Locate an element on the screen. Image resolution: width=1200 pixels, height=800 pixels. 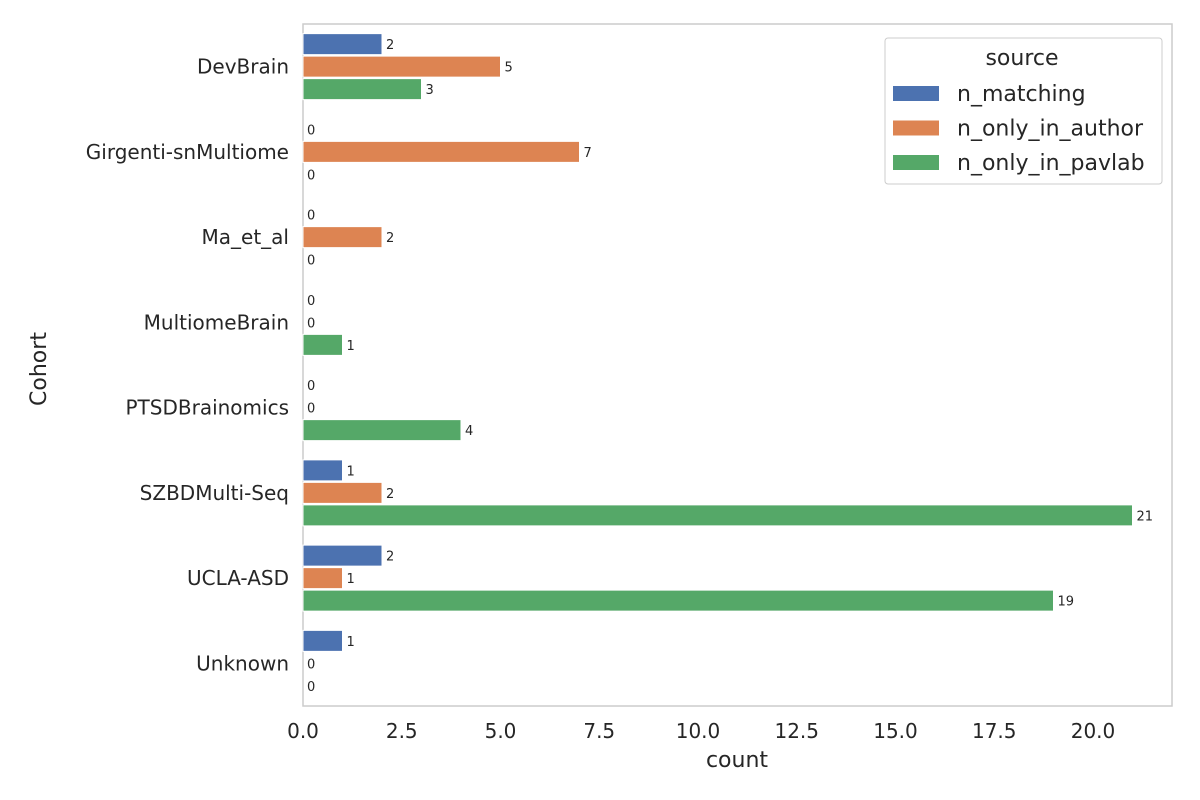
y-tick-label: UCLA-ASD is located at coordinates (238, 578).